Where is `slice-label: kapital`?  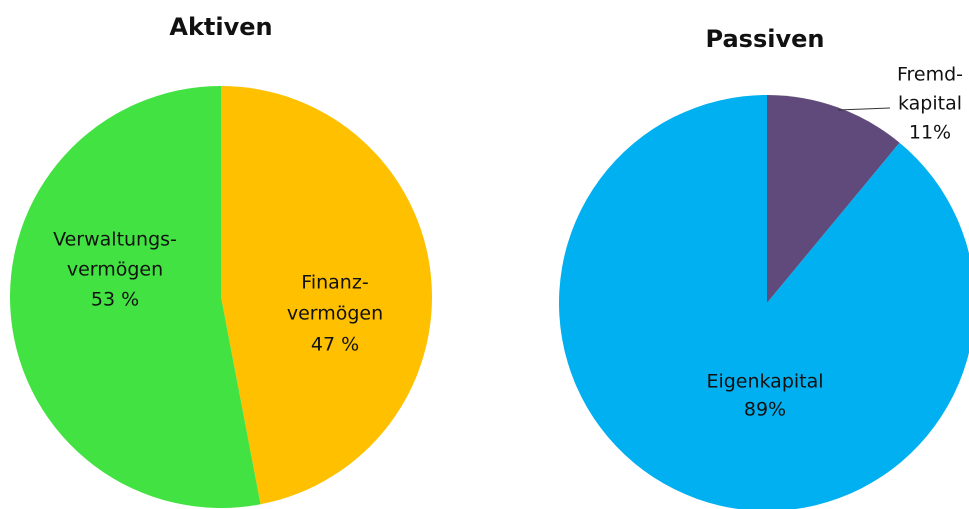
slice-label: kapital is located at coordinates (930, 104).